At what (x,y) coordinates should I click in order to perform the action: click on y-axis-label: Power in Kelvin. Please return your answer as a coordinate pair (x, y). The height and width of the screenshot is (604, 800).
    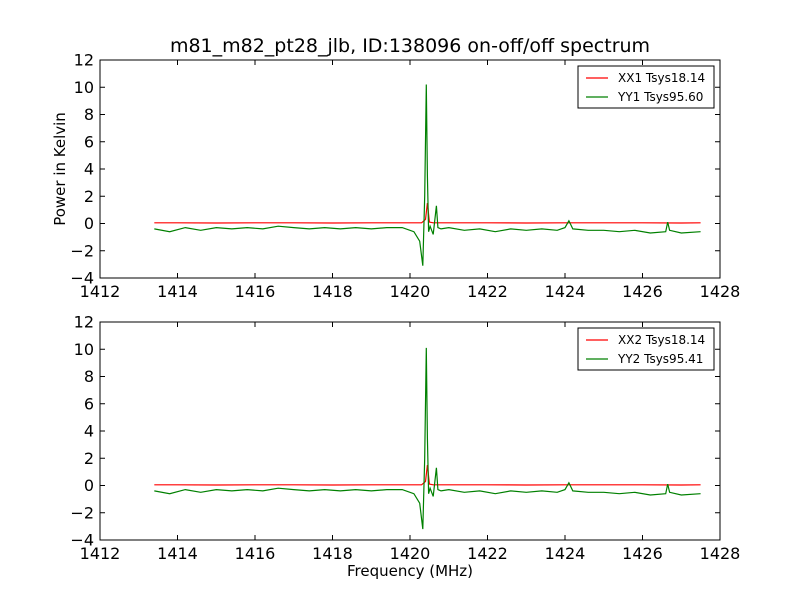
    Looking at the image, I should click on (60, 169).